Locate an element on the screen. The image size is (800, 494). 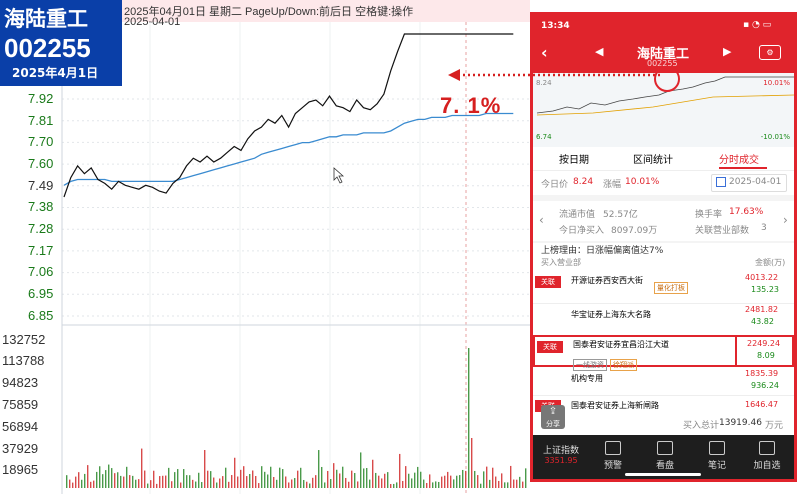
tabbar-alert: 预警 is located at coordinates (613, 453).